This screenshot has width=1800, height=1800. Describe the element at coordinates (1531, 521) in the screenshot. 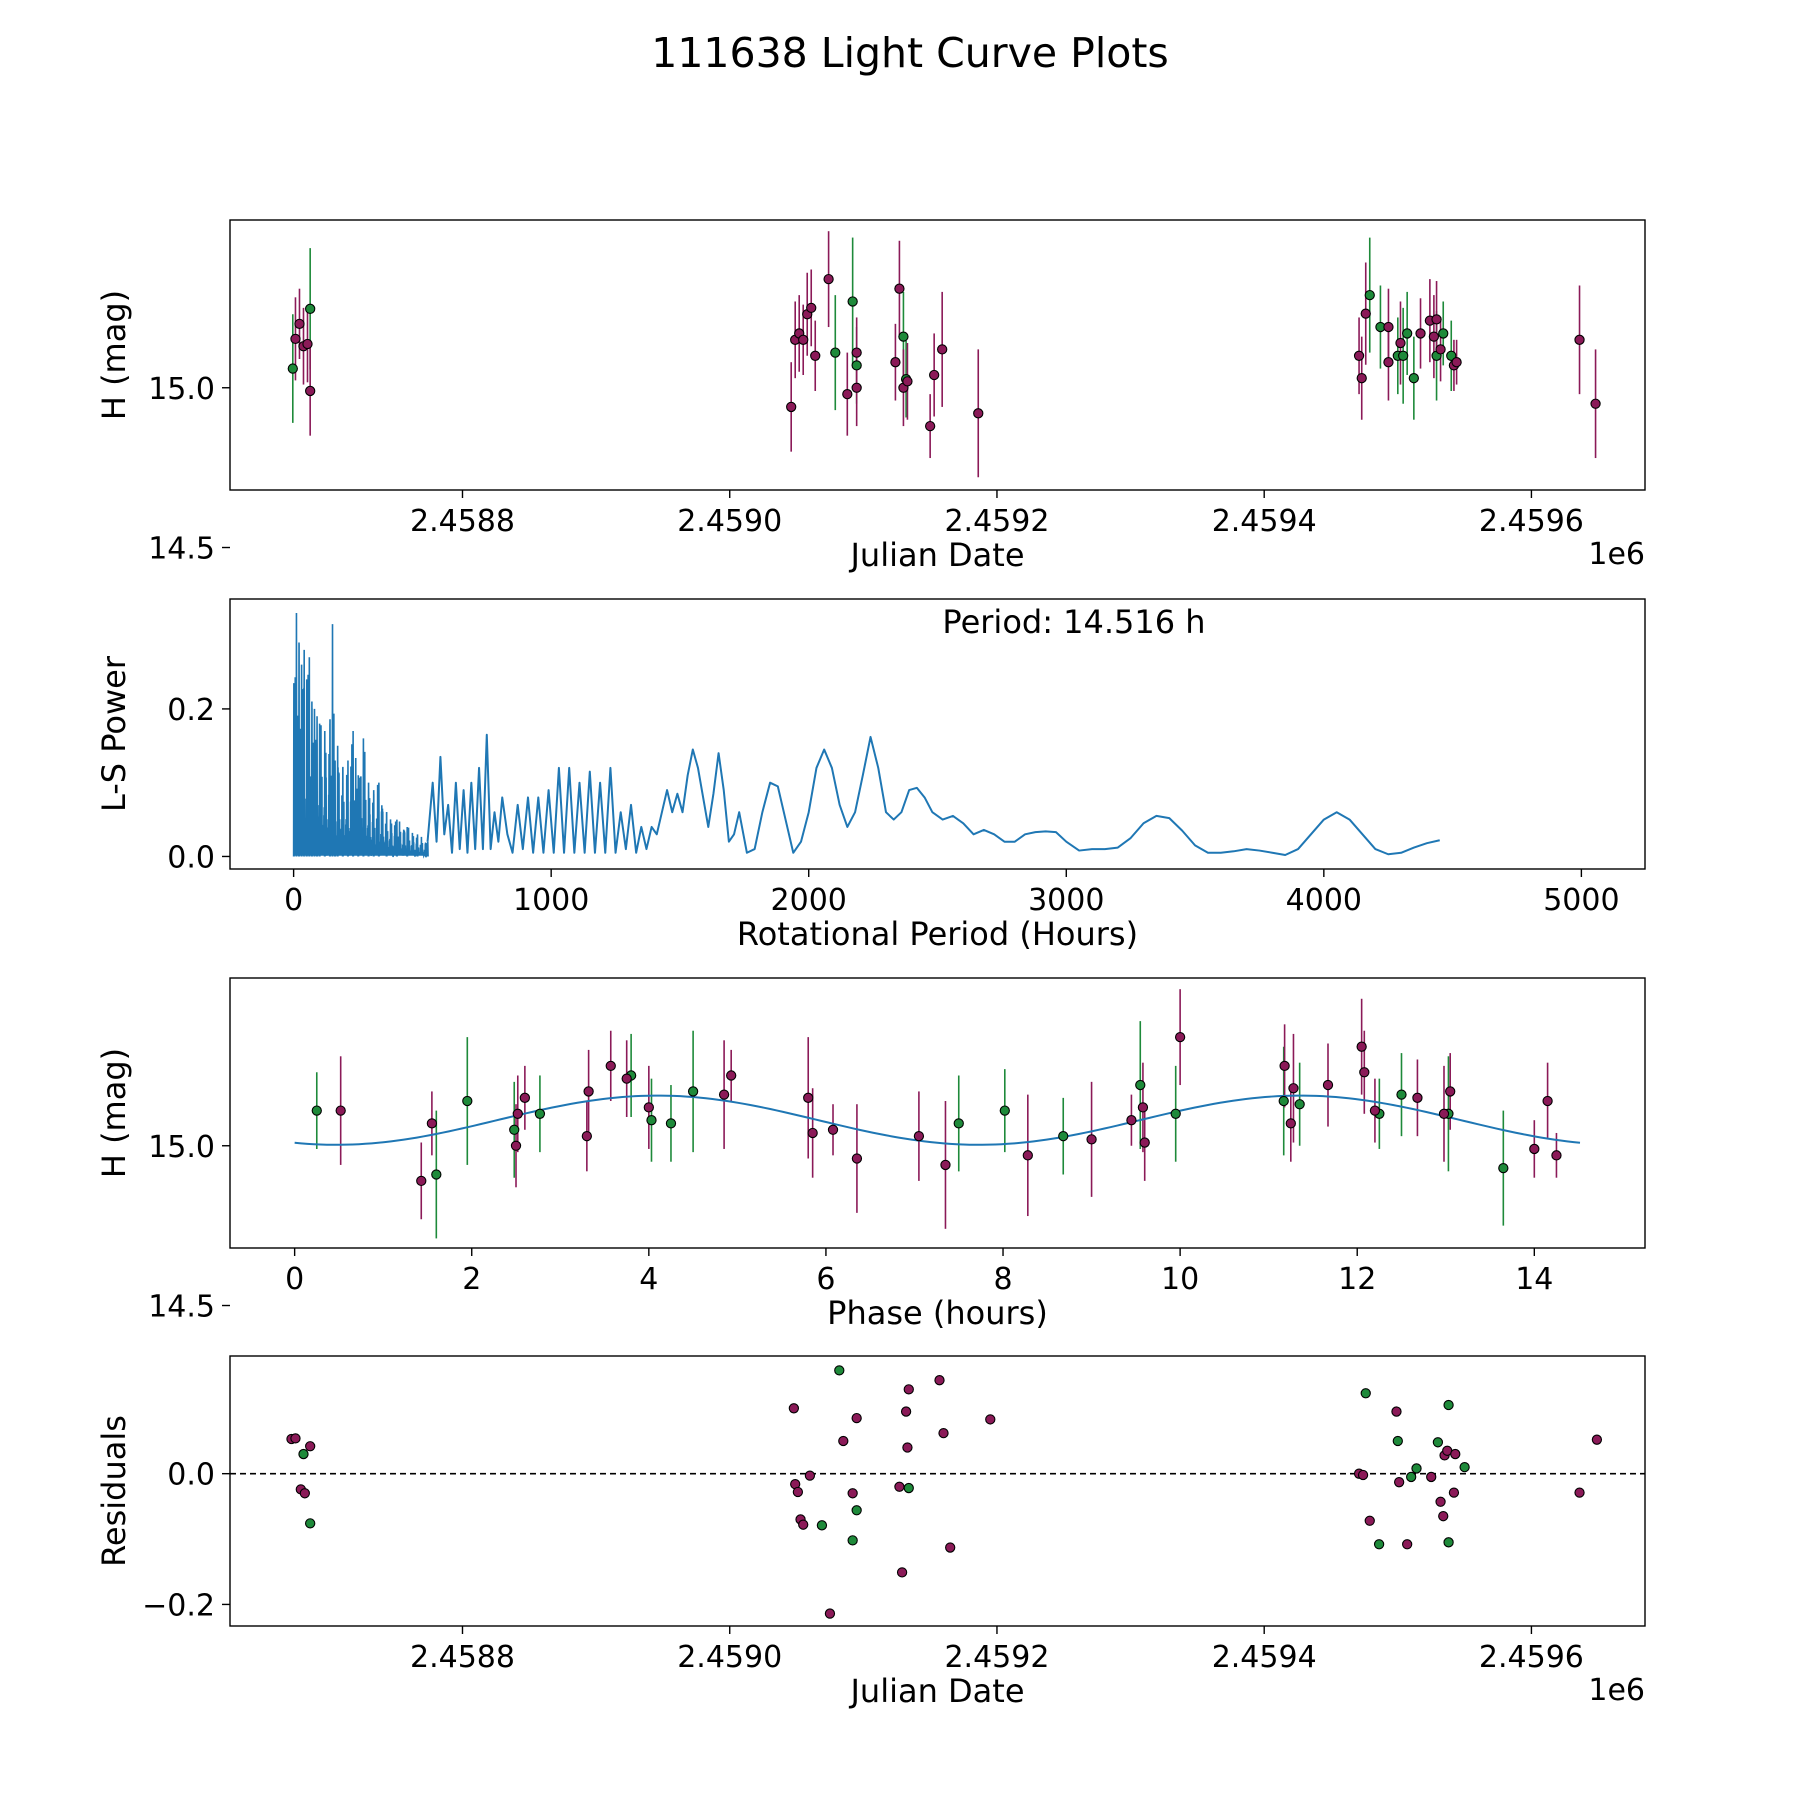

I see `x-tick-label: 2.4596` at that location.